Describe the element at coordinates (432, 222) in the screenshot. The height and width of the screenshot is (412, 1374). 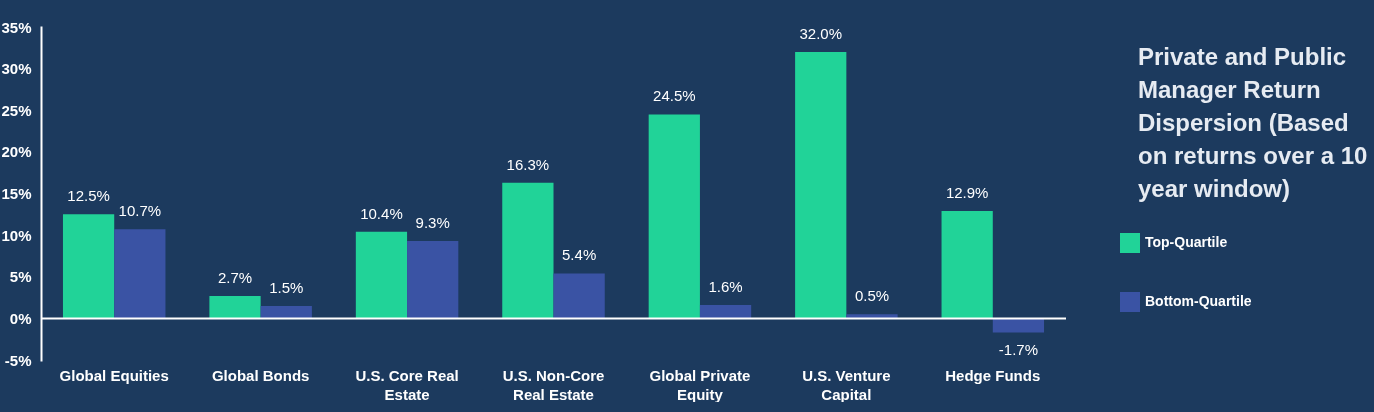
I see `data-label: 9.3%` at that location.